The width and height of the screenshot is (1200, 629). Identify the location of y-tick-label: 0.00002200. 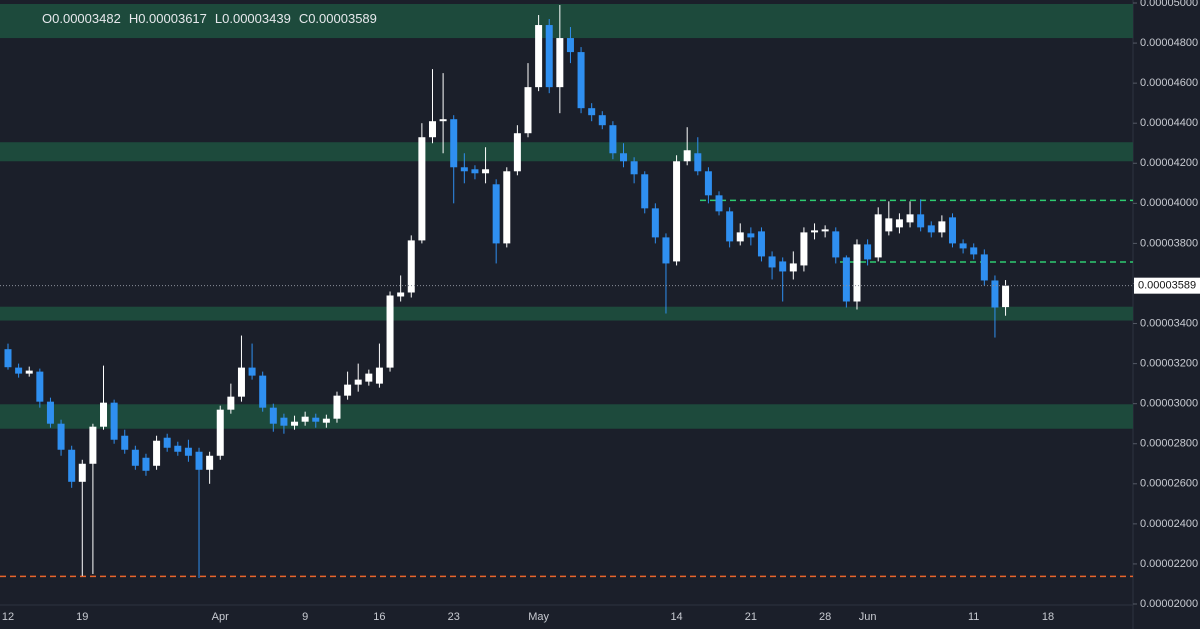
(1169, 564).